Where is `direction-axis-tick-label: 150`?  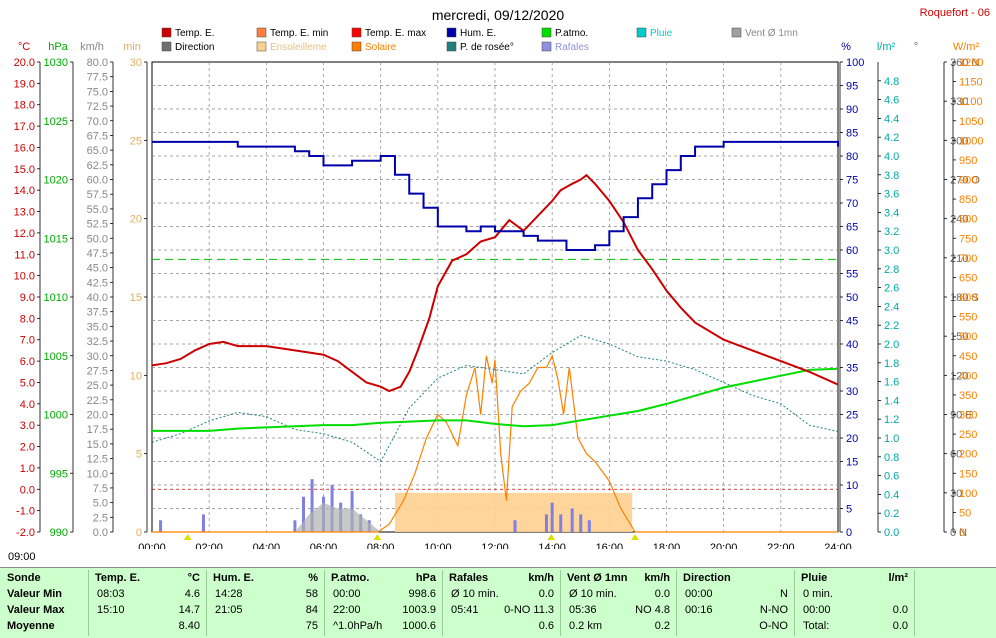
direction-axis-tick-label: 150 is located at coordinates (959, 337).